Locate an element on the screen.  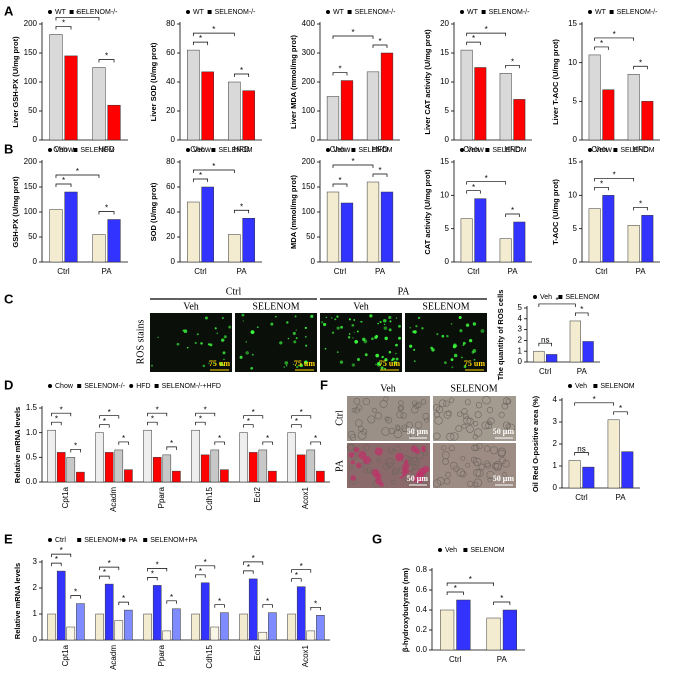
x-tick-label: Cdh15 is located at coordinates (209, 498).